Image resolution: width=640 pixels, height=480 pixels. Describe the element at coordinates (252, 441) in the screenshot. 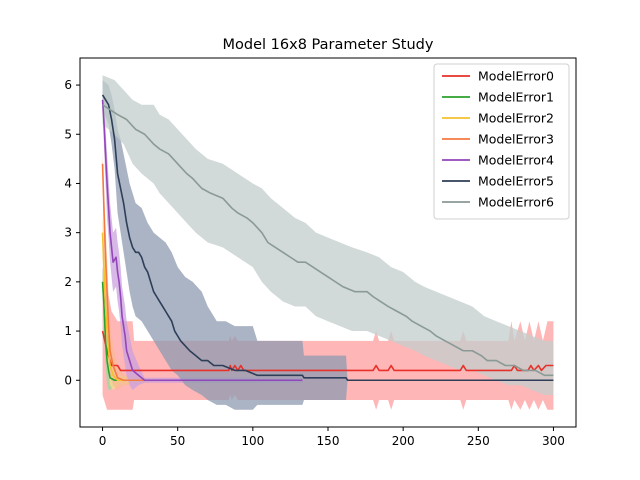

I see `x-tick-label: 100` at that location.